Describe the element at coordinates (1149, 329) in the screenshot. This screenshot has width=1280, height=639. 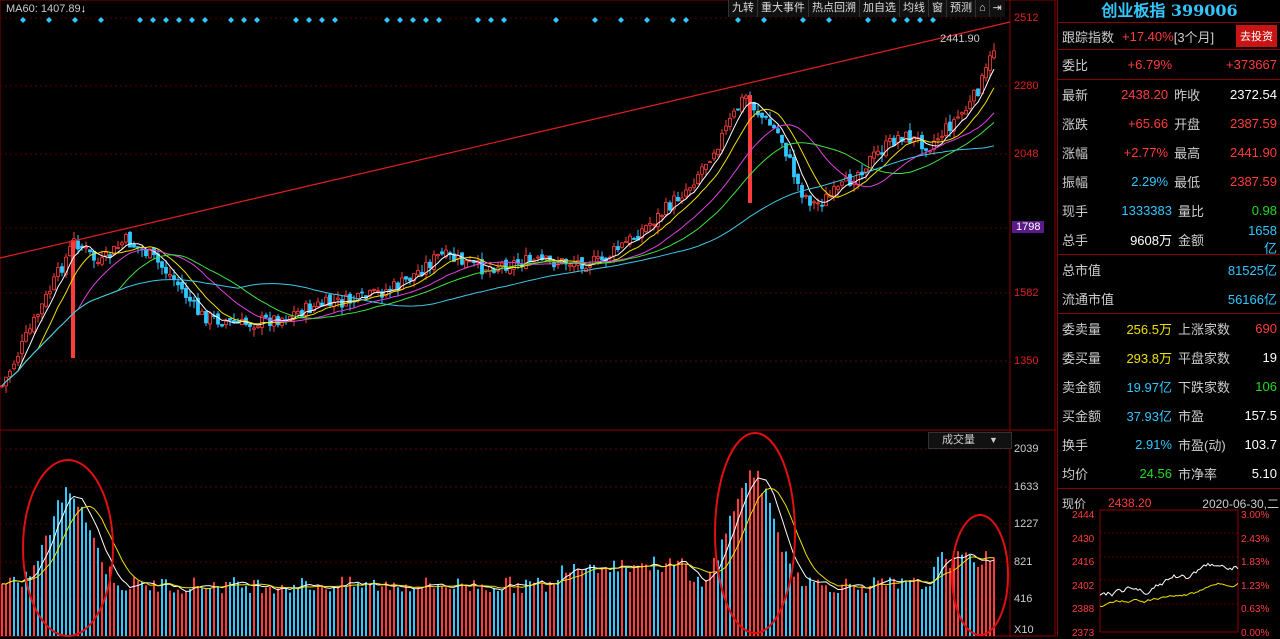
I see `row-value: 256.5万` at that location.